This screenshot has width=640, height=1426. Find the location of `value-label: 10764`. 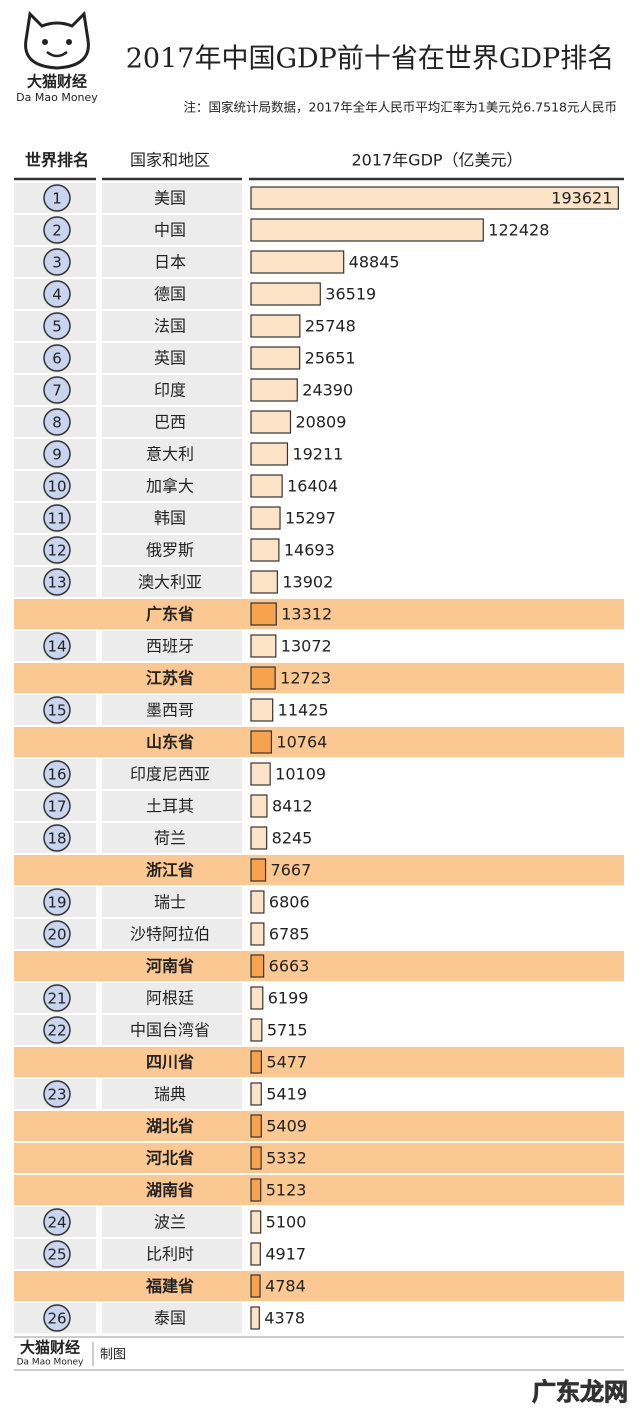

value-label: 10764 is located at coordinates (301, 742).